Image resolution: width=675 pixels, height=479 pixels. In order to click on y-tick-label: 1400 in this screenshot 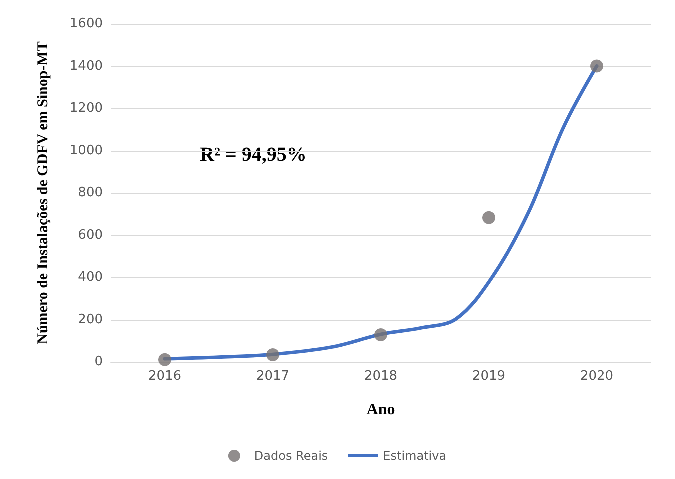, I will do `click(86, 66)`.